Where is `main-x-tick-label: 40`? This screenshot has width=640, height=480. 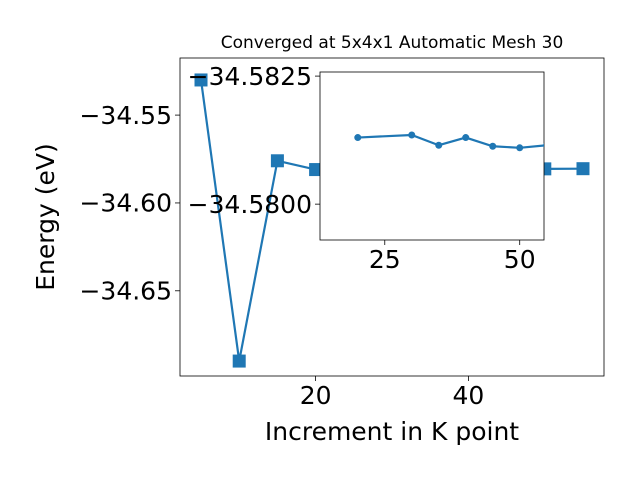 main-x-tick-label: 40 is located at coordinates (468, 395).